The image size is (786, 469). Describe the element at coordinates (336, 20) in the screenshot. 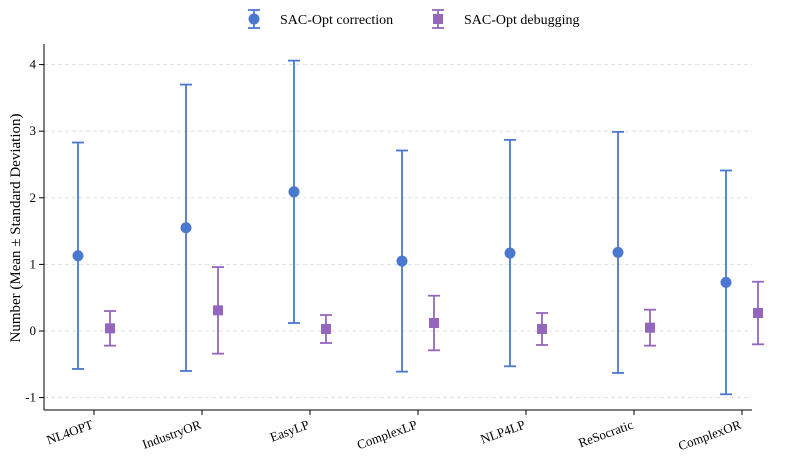

I see `legend-label: SAC-Opt correction` at that location.